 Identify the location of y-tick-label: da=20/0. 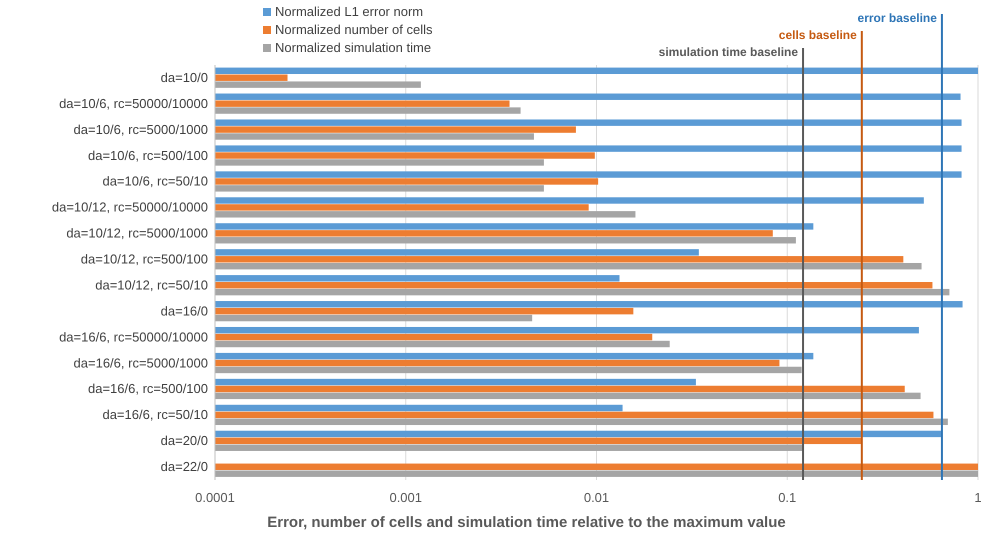
(184, 440).